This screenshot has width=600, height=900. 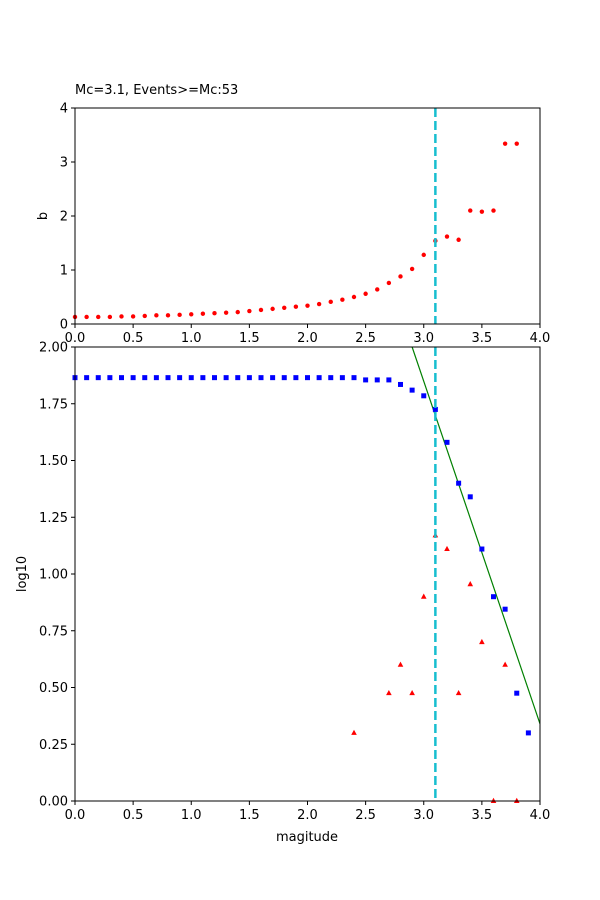 I want to click on top-x-tick-label: 3.5, so click(x=482, y=338).